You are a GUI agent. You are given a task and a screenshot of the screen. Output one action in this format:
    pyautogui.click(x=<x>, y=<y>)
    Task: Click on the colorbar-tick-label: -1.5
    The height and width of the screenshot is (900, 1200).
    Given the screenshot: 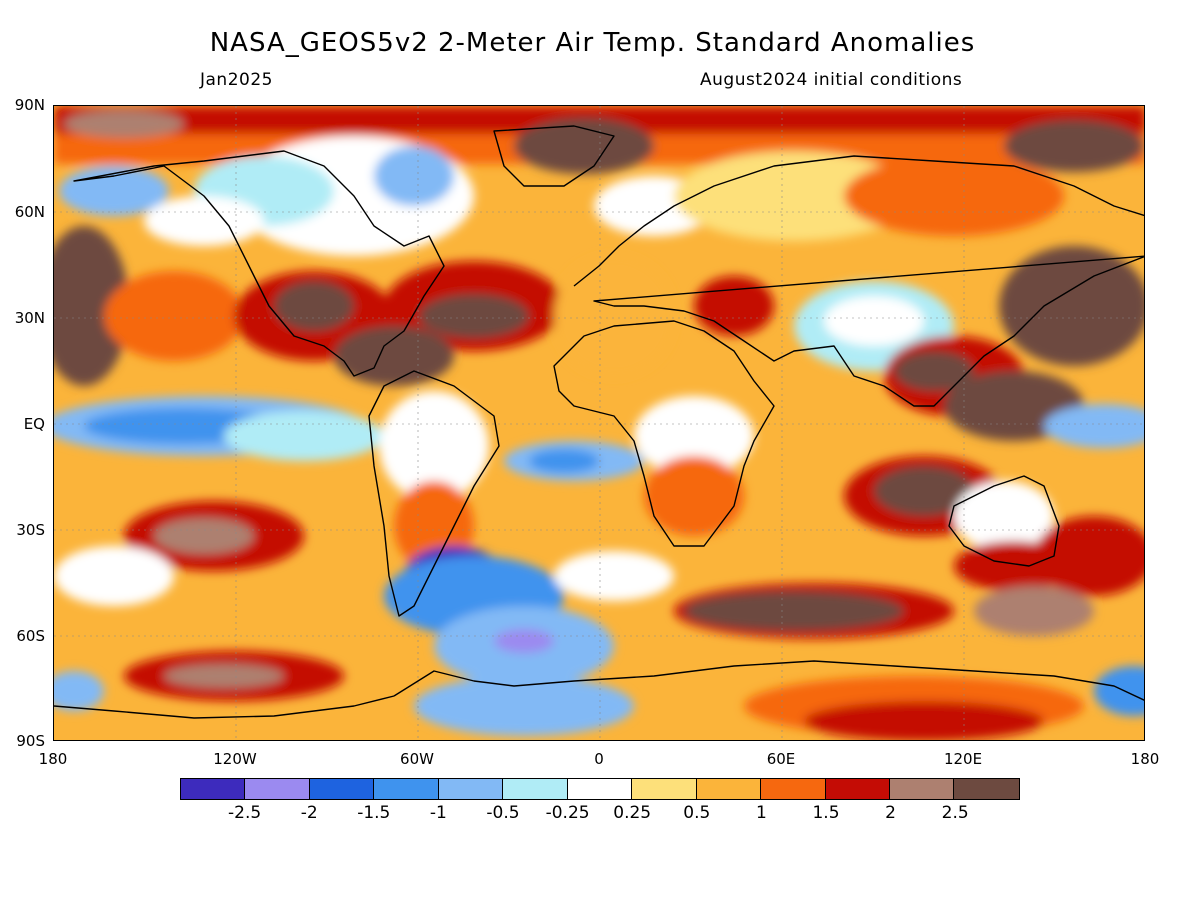 What is the action you would take?
    pyautogui.click(x=374, y=813)
    